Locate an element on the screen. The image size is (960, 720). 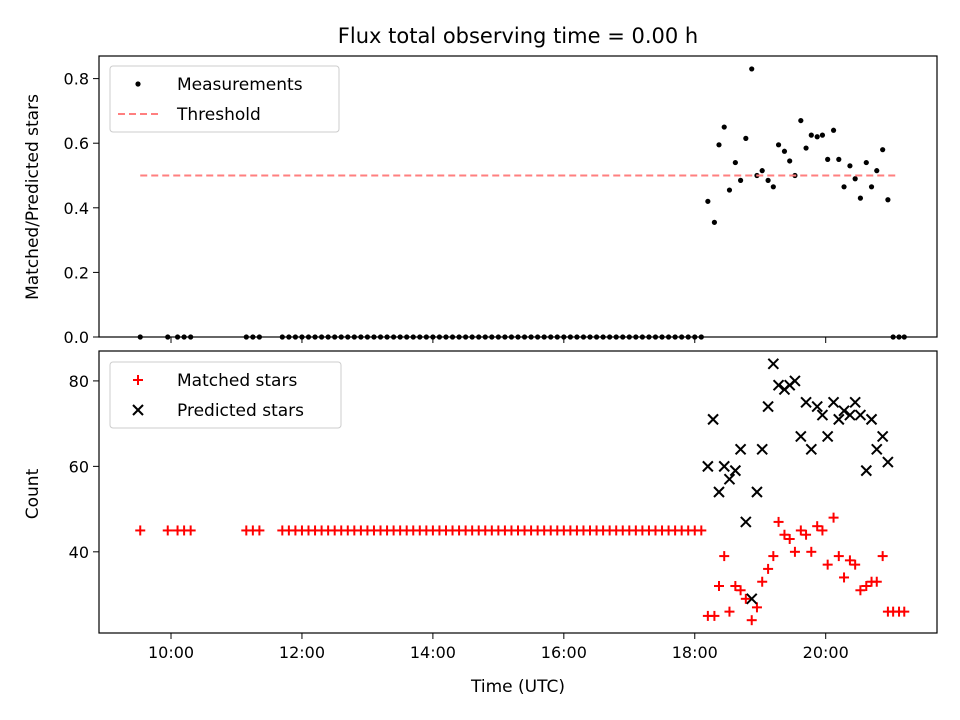
y-tick-label-bottom: 80 is located at coordinates (79, 381).